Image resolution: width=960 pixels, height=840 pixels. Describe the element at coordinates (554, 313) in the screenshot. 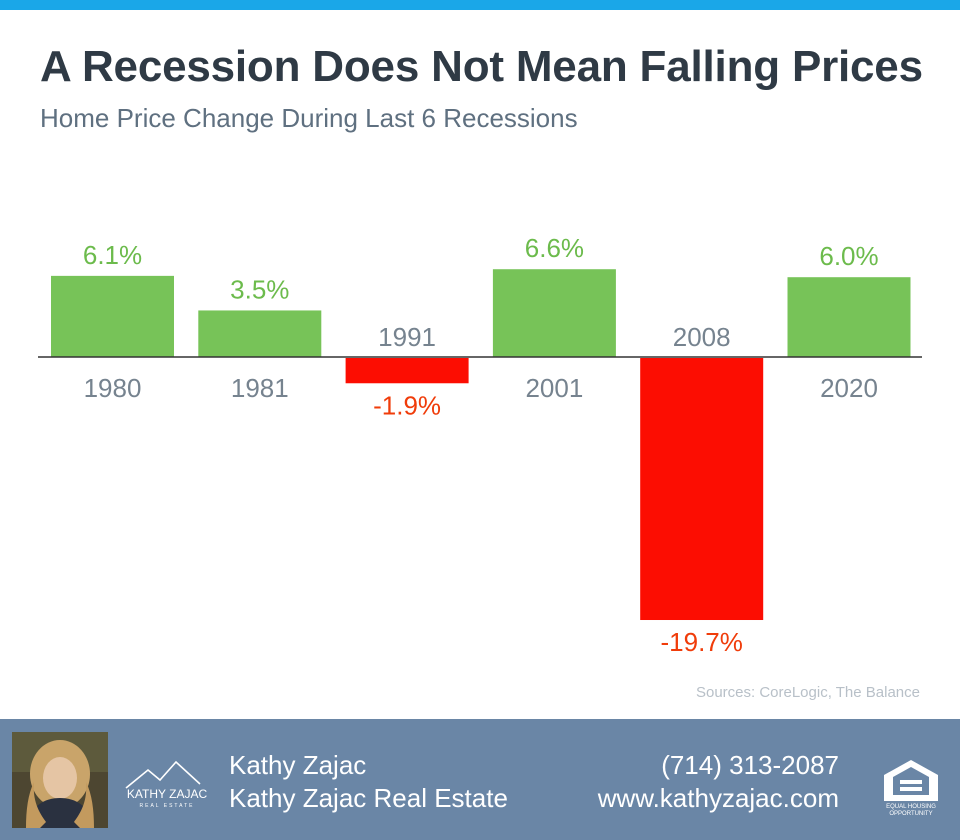

I see `bar-2001` at that location.